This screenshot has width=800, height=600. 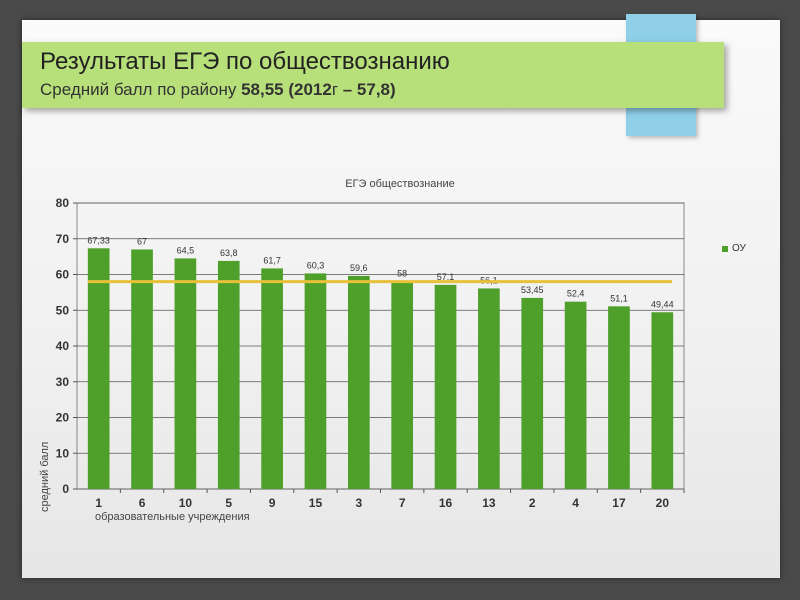 What do you see at coordinates (446, 277) in the screenshot?
I see `data-label: 57,1` at bounding box center [446, 277].